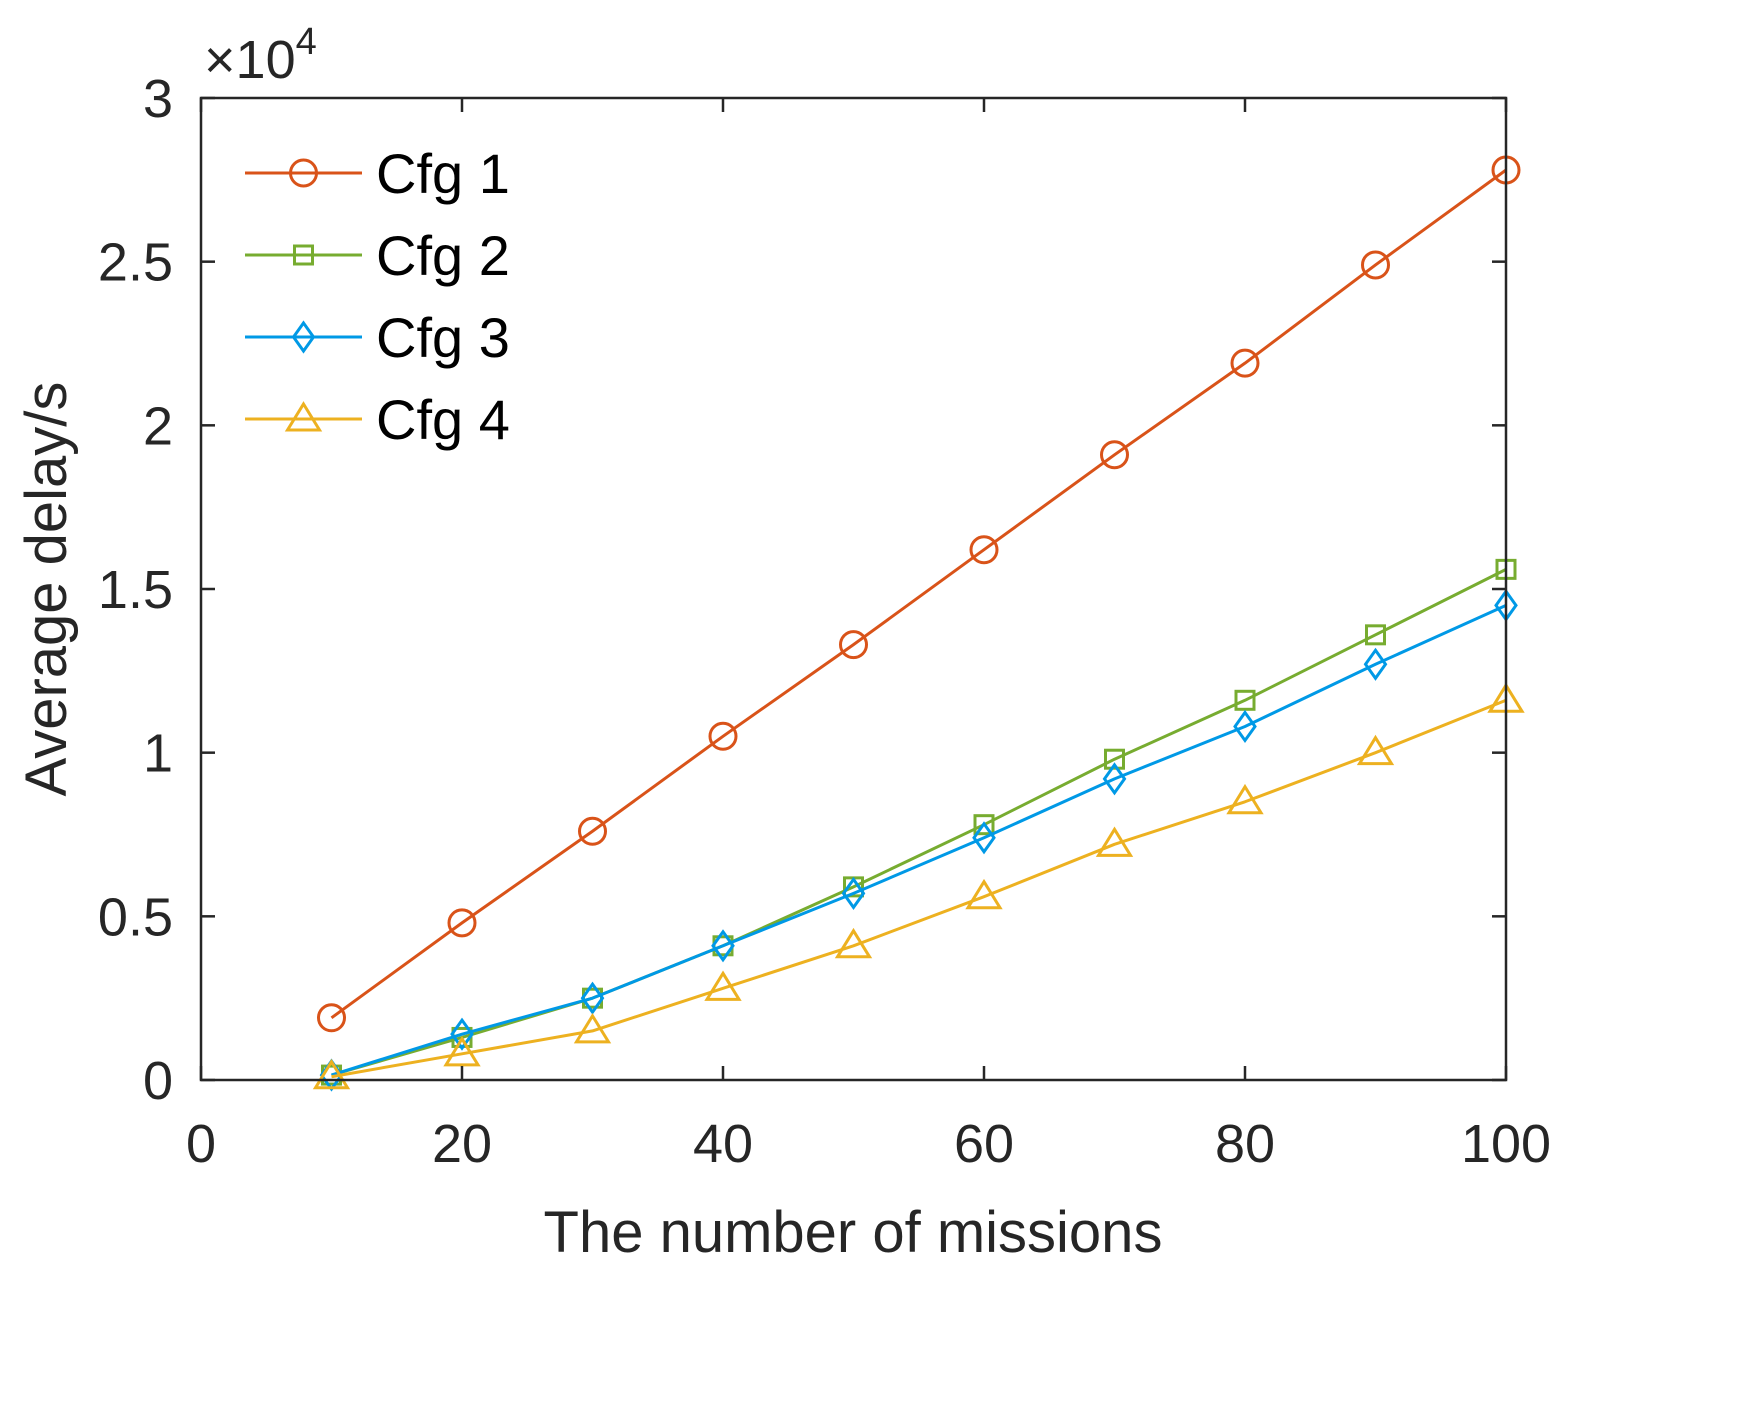 Image resolution: width=1753 pixels, height=1423 pixels. Describe the element at coordinates (1245, 1144) in the screenshot. I see `x-tick-label: 80` at that location.